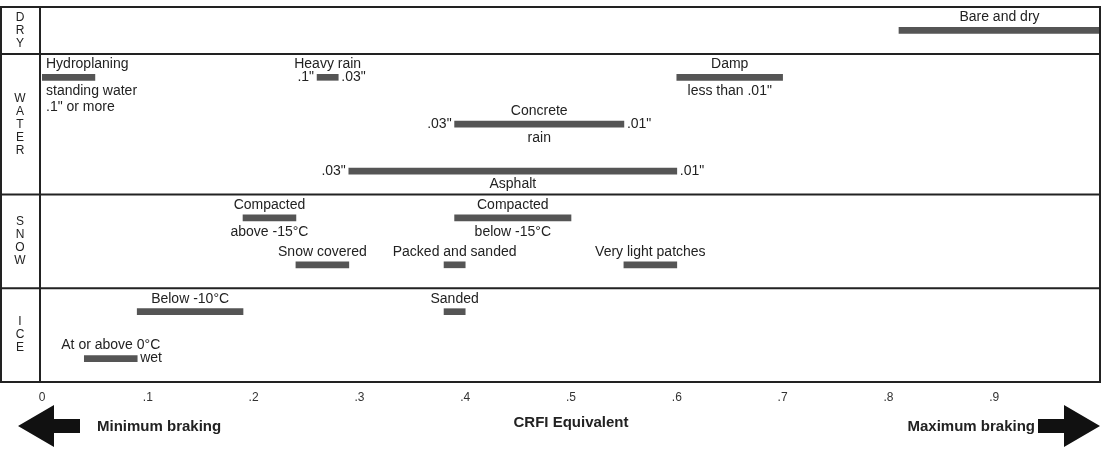 This screenshot has height=454, width=1101. I want to click on text: WATER, so click(20, 123).